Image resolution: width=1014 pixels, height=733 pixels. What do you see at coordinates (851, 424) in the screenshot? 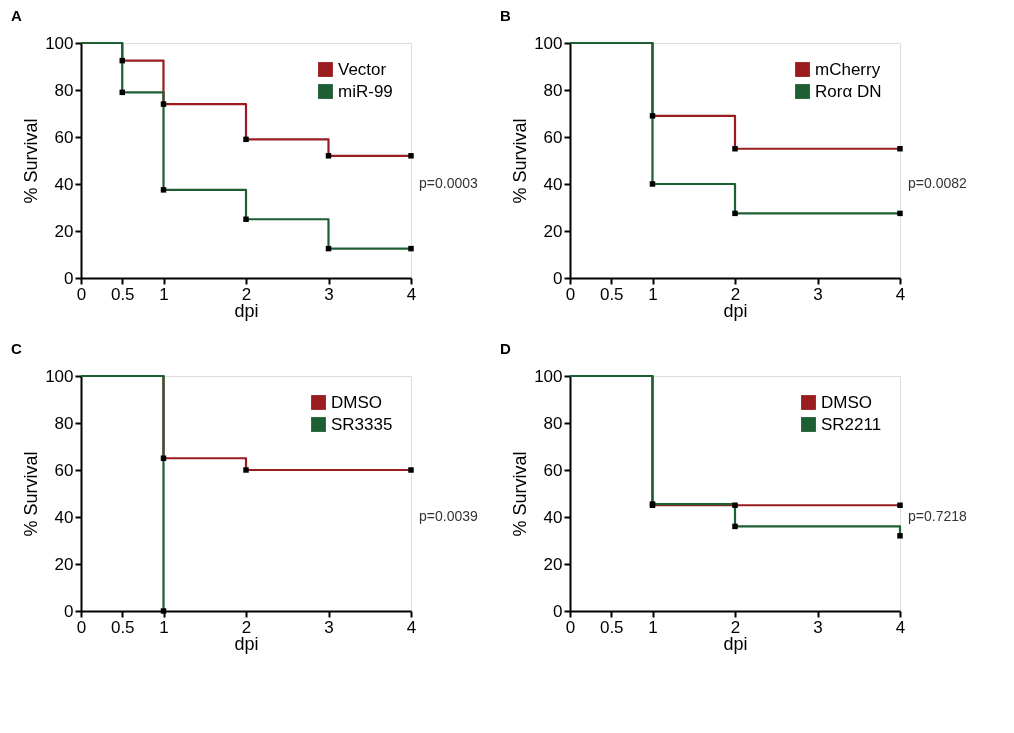
I see `legend-label: SR2211` at bounding box center [851, 424].